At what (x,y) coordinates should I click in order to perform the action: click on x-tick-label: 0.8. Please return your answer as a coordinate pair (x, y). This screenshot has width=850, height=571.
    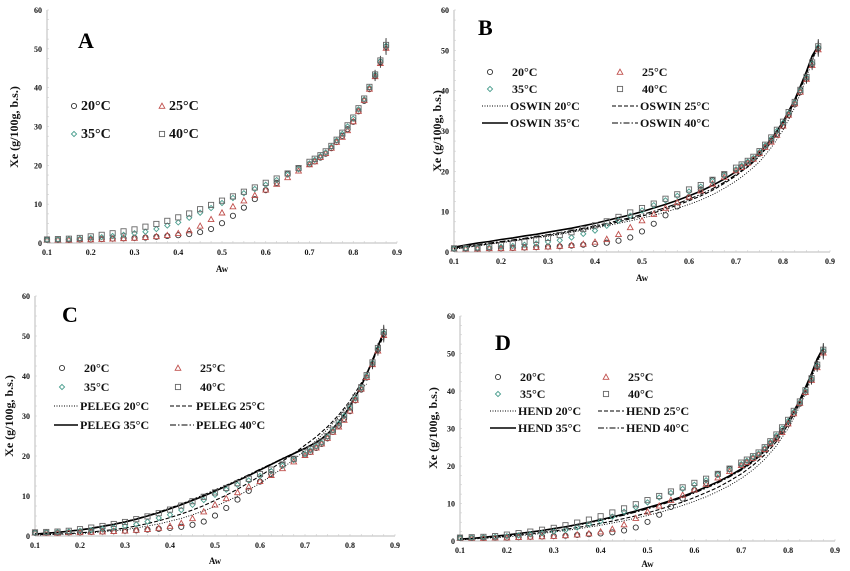
    Looking at the image, I should click on (353, 252).